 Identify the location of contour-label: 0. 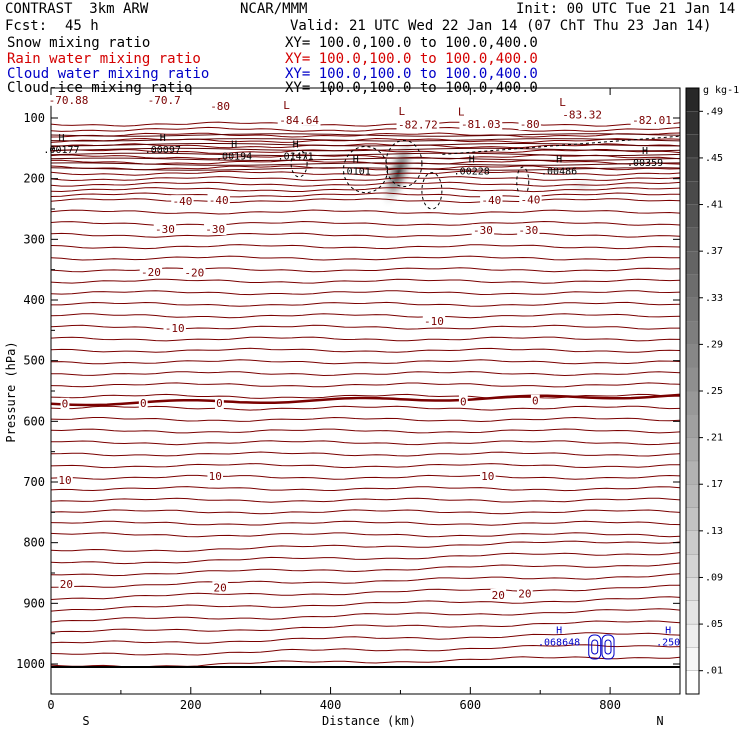
(65, 404).